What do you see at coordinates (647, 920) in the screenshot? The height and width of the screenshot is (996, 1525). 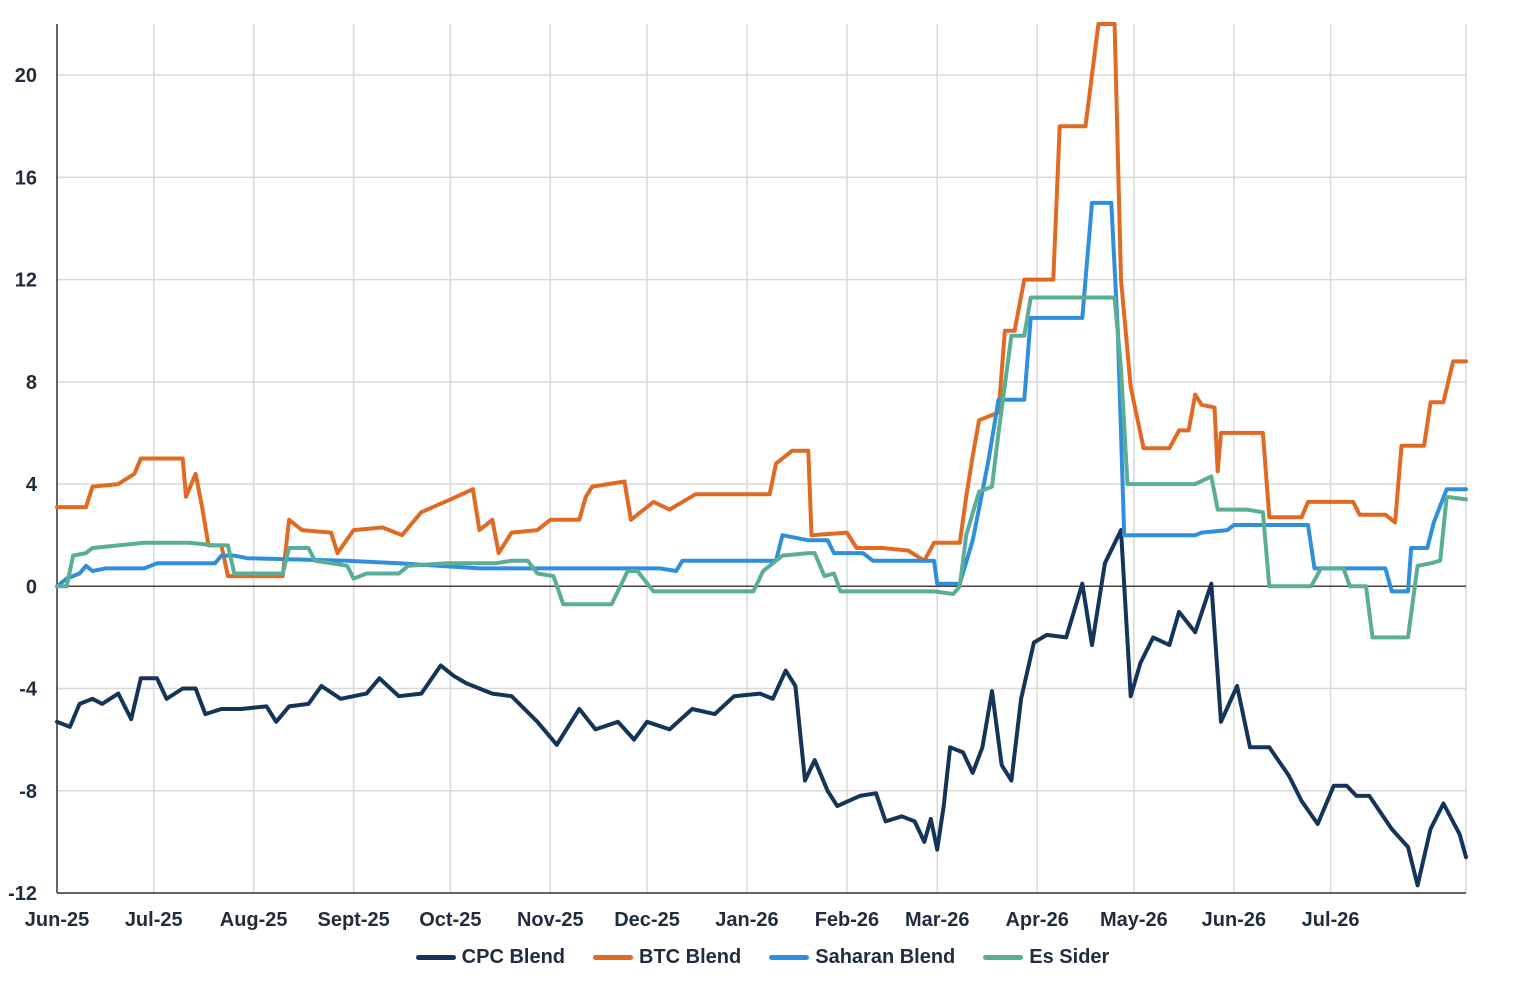 I see `x-tick-label: Dec-25` at bounding box center [647, 920].